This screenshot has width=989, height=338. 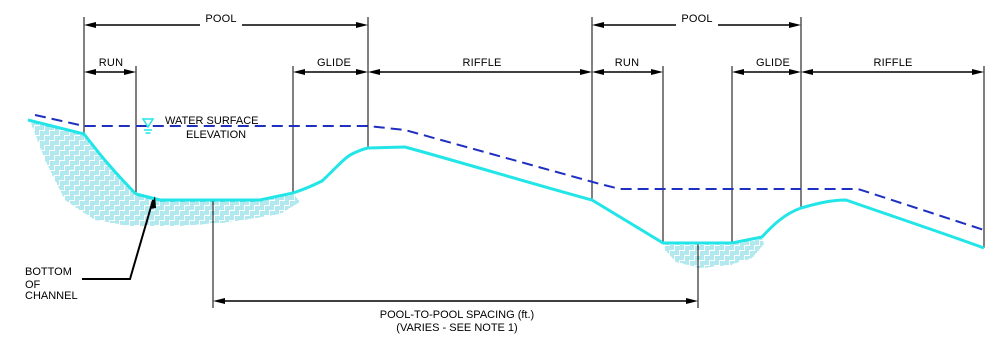 I want to click on label-bottom: BOTTOM, so click(x=48, y=272).